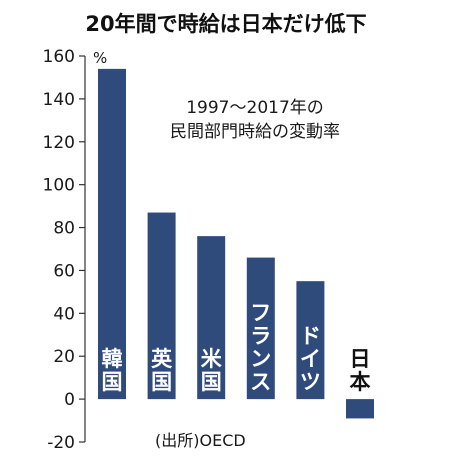 This screenshot has width=452, height=462. What do you see at coordinates (59, 57) in the screenshot?
I see `y-tick-label: 160` at bounding box center [59, 57].